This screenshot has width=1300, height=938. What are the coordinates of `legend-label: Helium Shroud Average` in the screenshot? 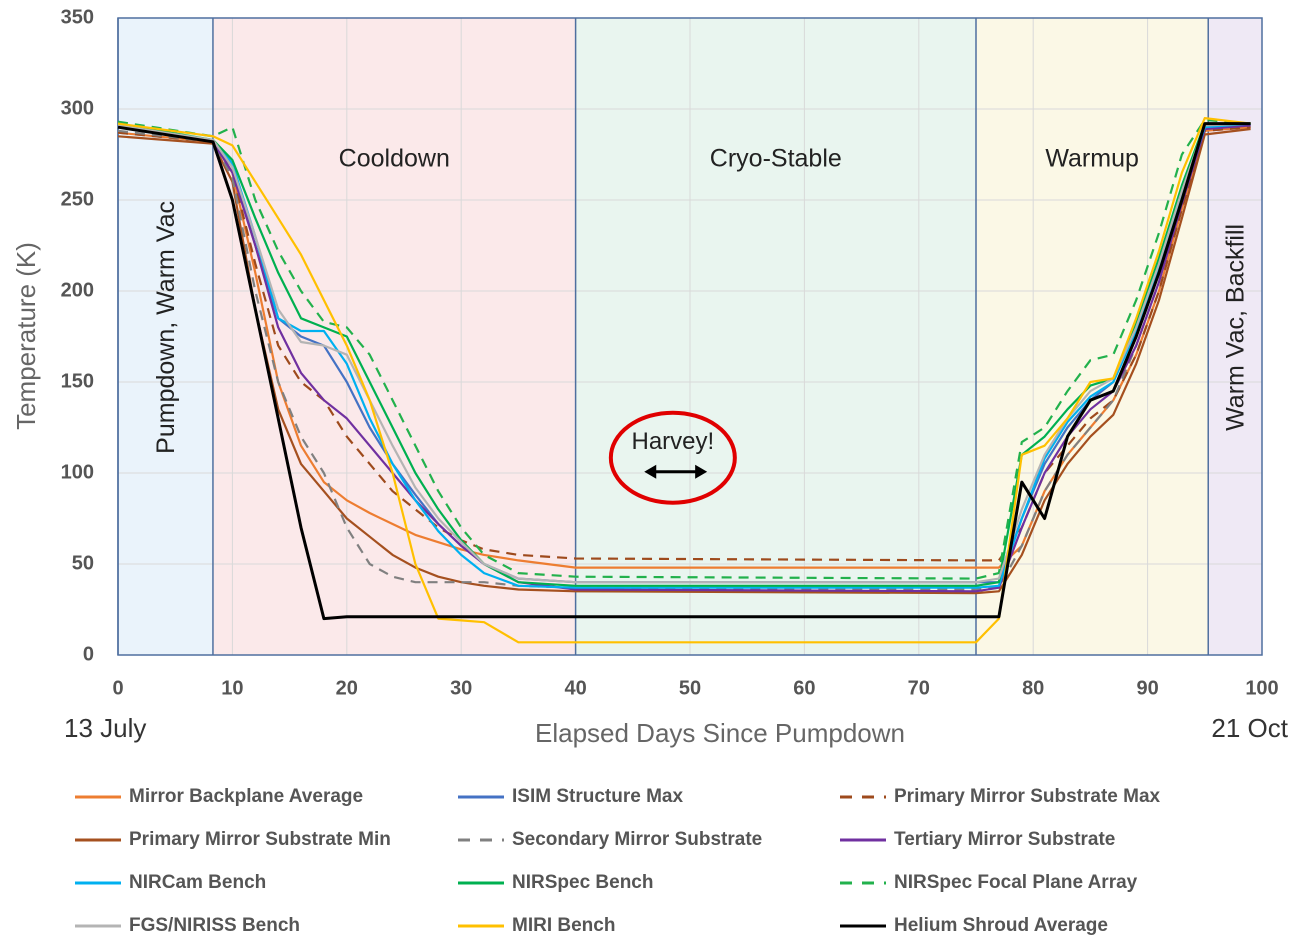 It's located at (1001, 925).